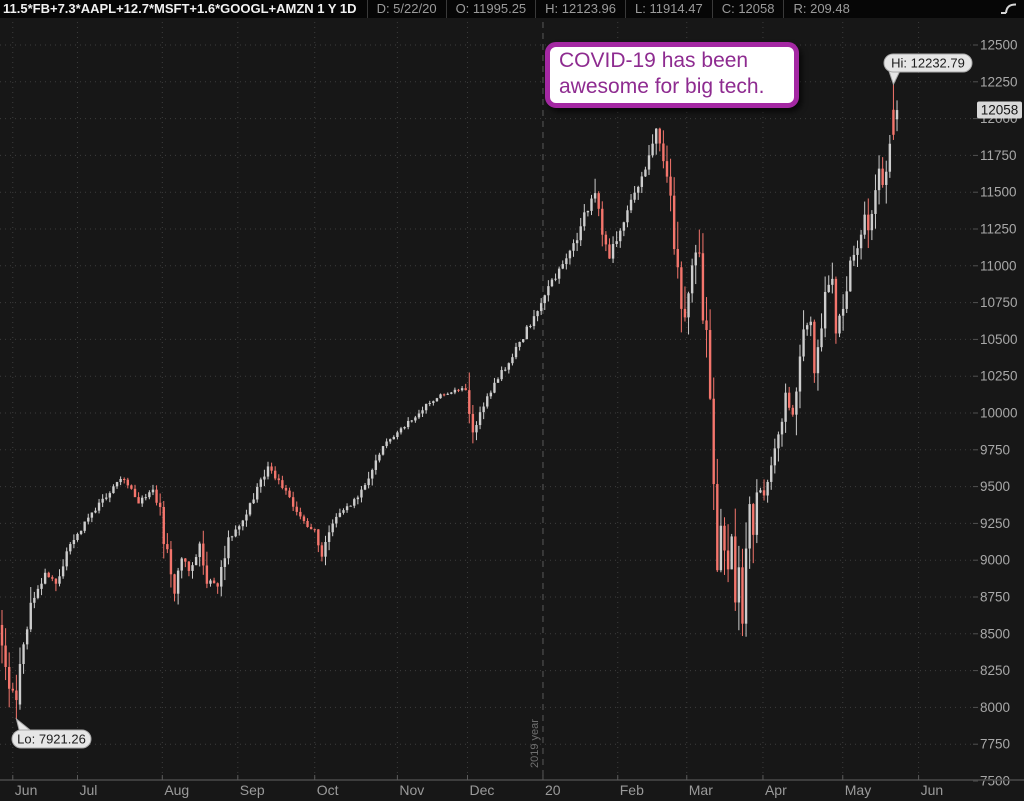  What do you see at coordinates (999, 81) in the screenshot?
I see `y-axis-label: 12250` at bounding box center [999, 81].